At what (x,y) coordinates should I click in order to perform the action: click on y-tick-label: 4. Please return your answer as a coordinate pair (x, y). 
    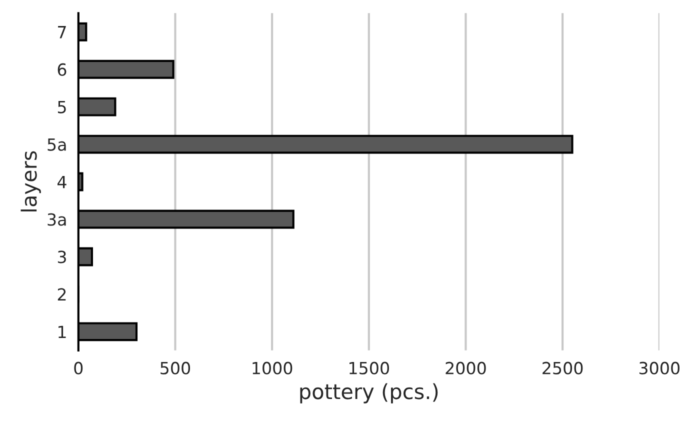
    Looking at the image, I should click on (62, 182).